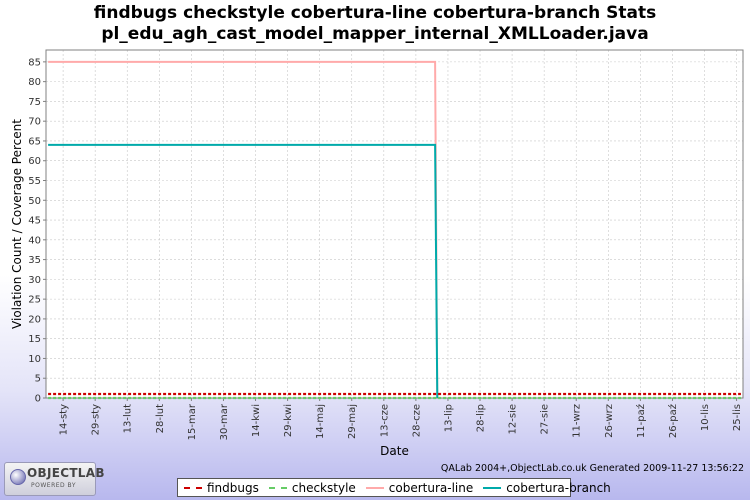 This screenshot has width=750, height=500. I want to click on legend-item-findbugs: findbugs, so click(221, 488).